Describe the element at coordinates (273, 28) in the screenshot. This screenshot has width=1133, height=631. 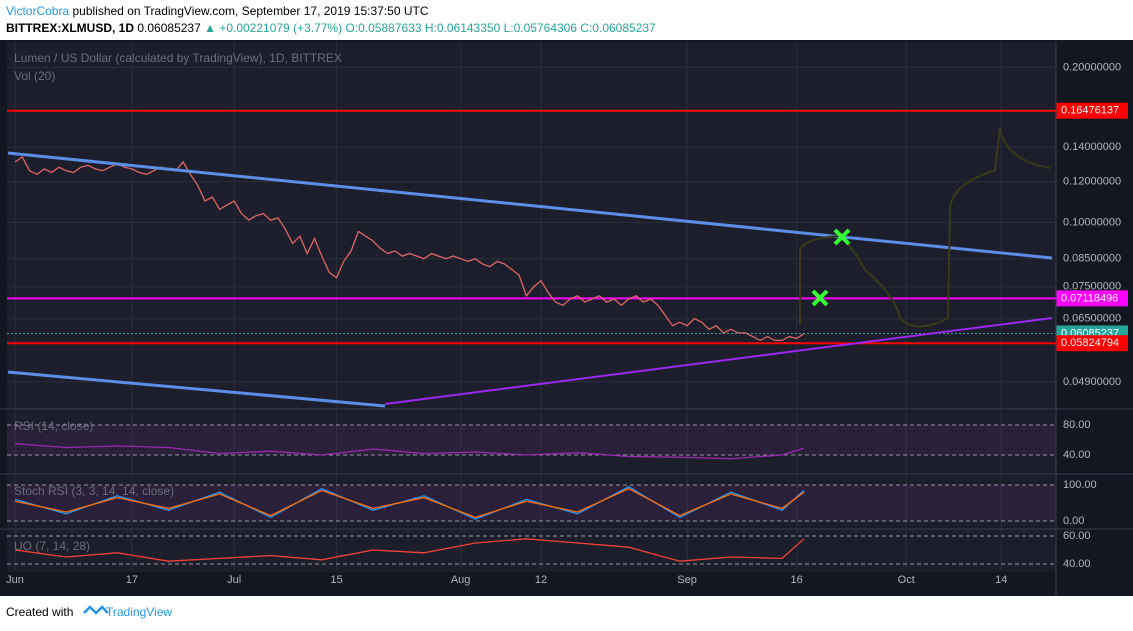
I see `change: ▲ +0.00221079 (+3.77%)` at that location.